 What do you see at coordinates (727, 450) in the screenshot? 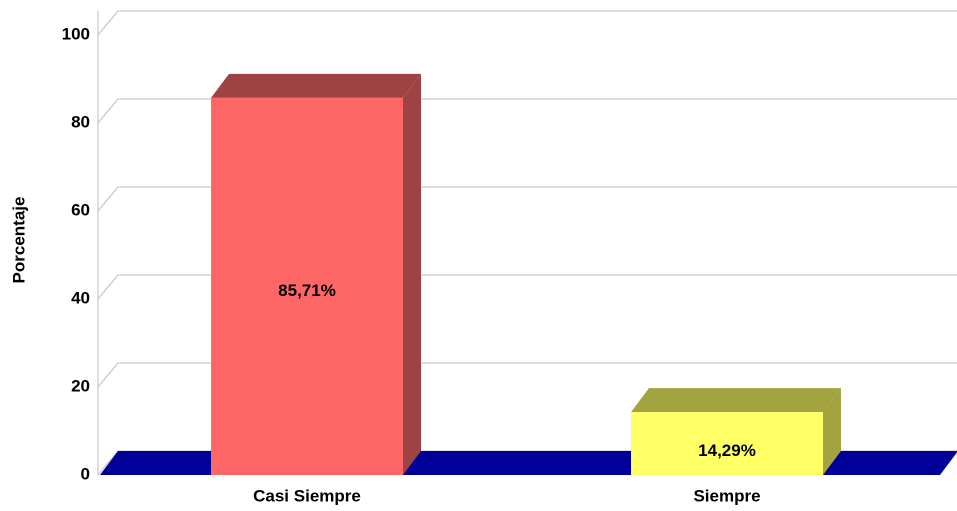
I see `value-label: 14,29%` at bounding box center [727, 450].